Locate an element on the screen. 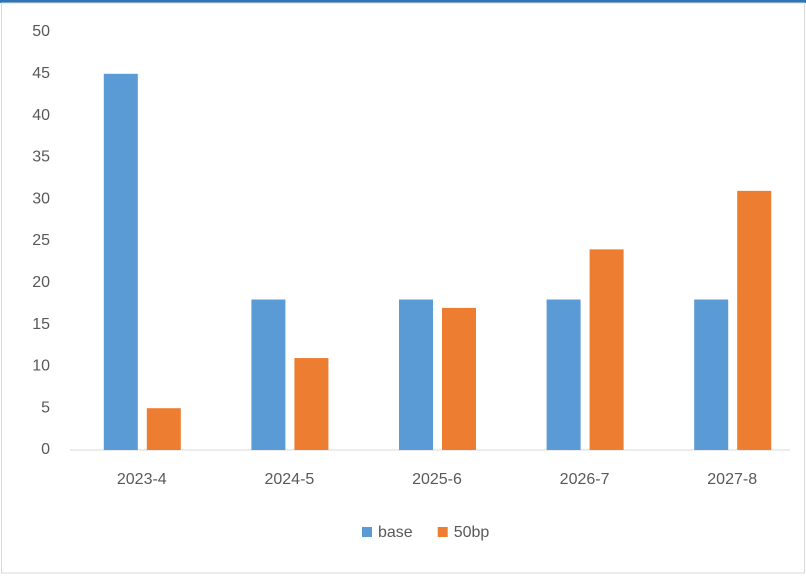 Image resolution: width=806 pixels, height=585 pixels. y-tick-label: 45 is located at coordinates (41, 73).